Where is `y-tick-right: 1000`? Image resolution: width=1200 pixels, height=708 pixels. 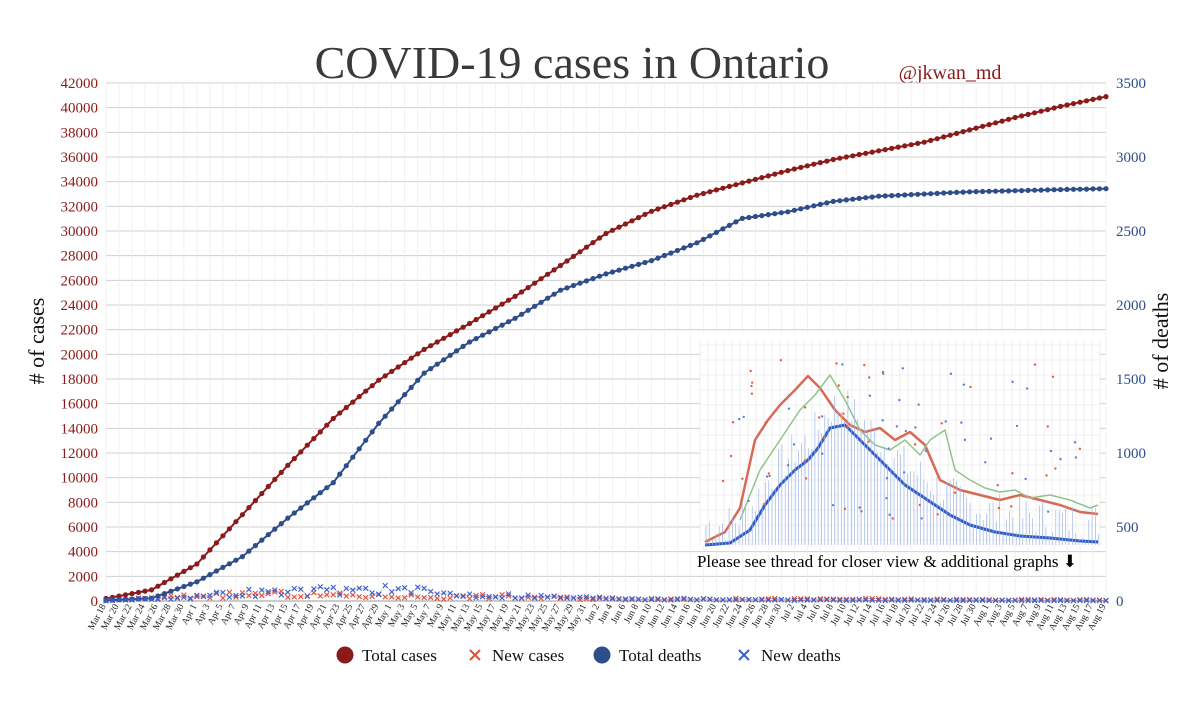
y-tick-right: 1000 is located at coordinates (1131, 454).